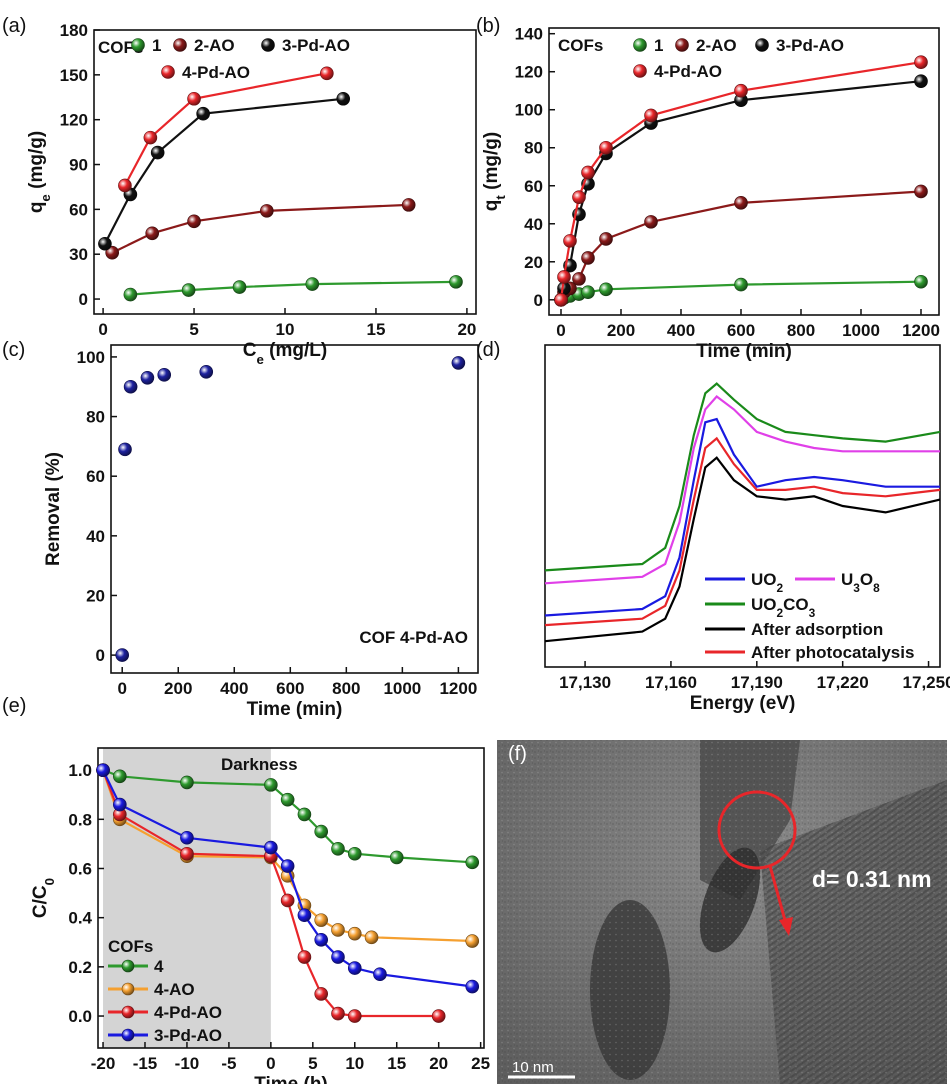  I want to click on y-tick-label: 20, so click(533, 262).